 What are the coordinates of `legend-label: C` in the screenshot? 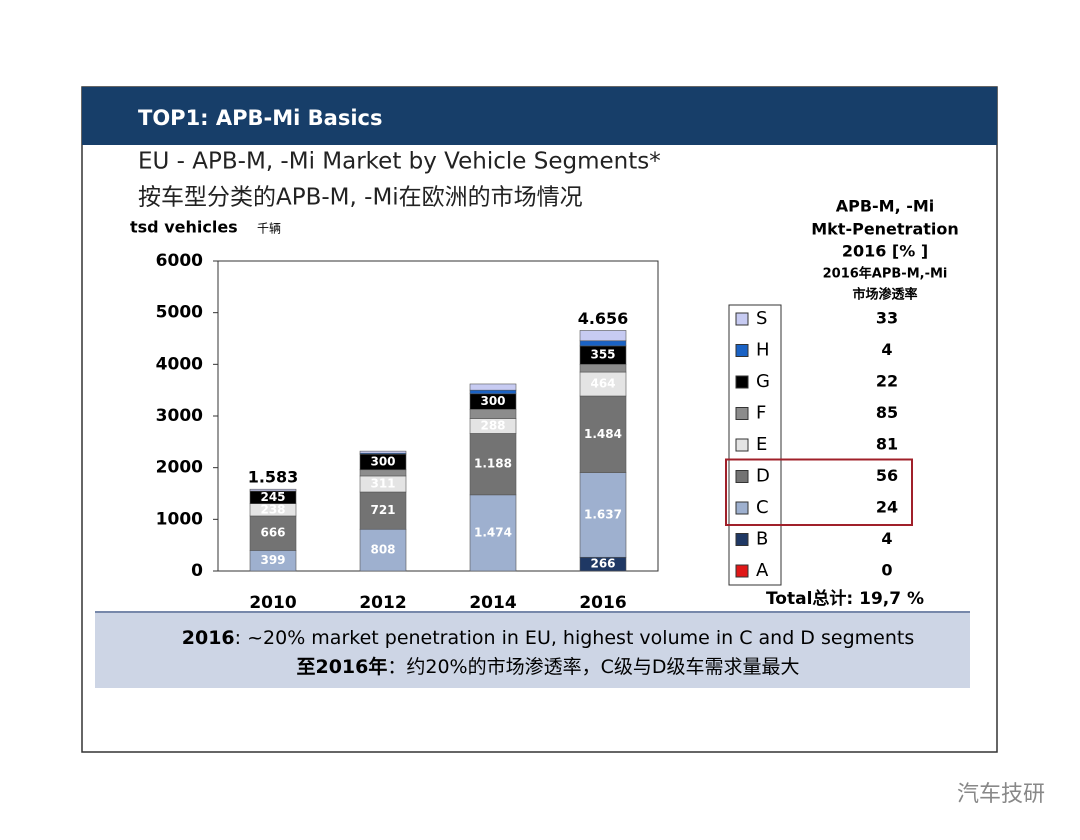 It's located at (762, 507).